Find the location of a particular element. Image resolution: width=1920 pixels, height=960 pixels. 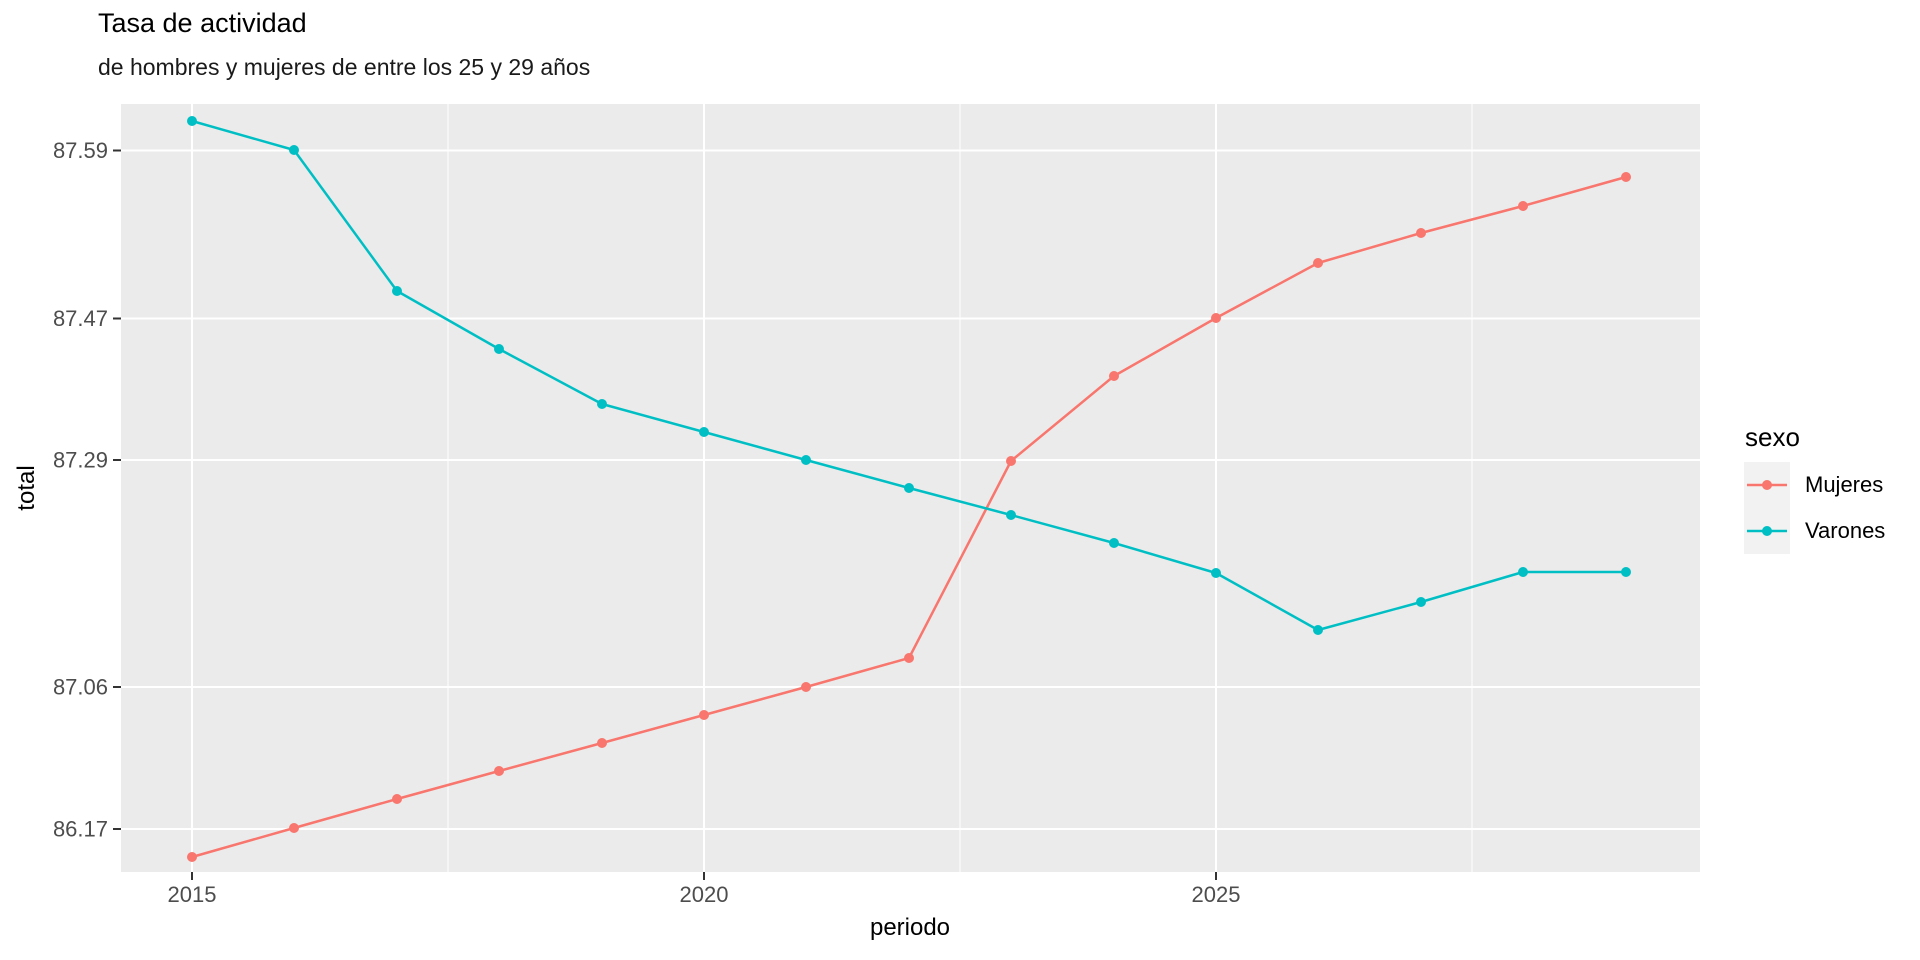

x-tick-label: 2025 is located at coordinates (1216, 894).